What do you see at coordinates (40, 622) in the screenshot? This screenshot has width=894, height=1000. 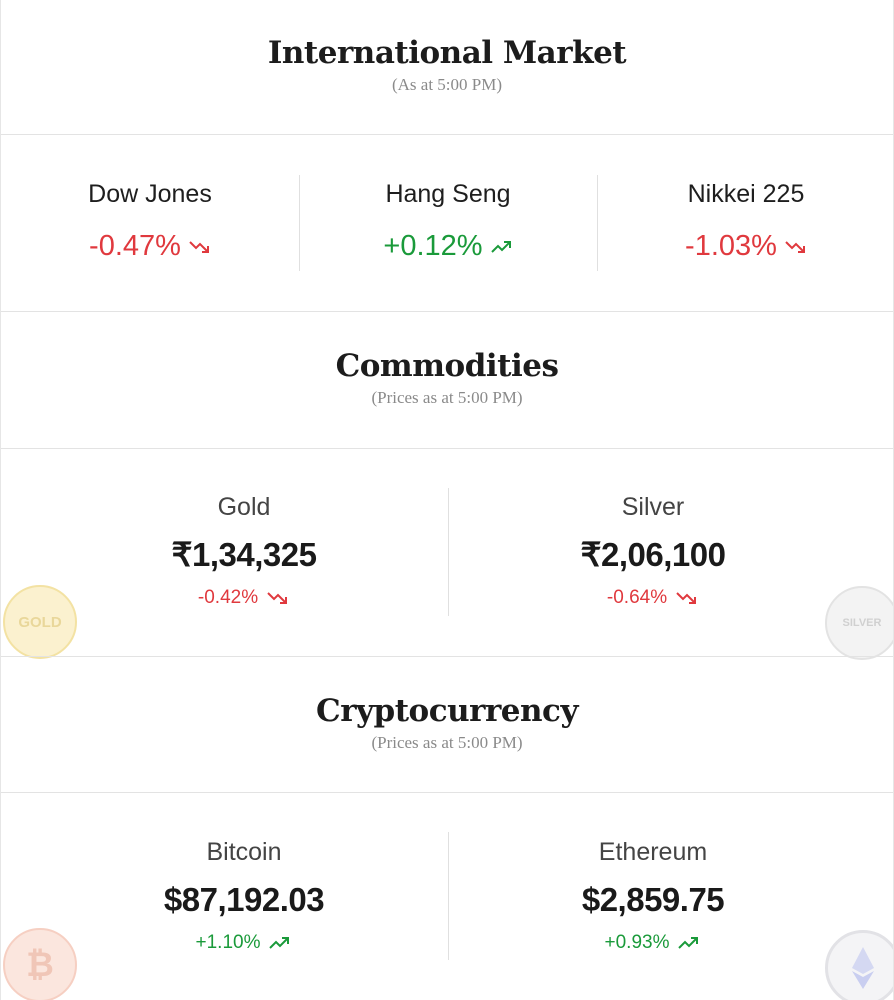 I see `gold-coin-icon: GOLD` at bounding box center [40, 622].